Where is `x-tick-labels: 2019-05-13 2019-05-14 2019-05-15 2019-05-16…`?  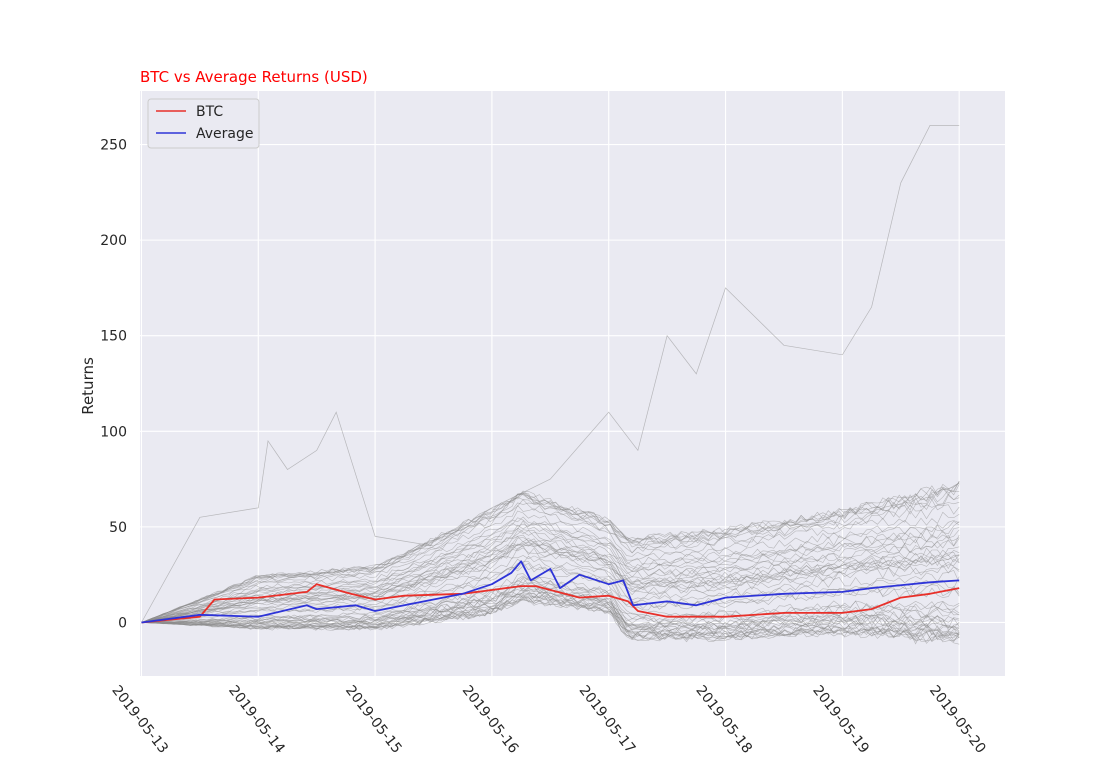 x-tick-labels: 2019-05-13 2019-05-14 2019-05-15 2019-05-16… is located at coordinates (548, 720).